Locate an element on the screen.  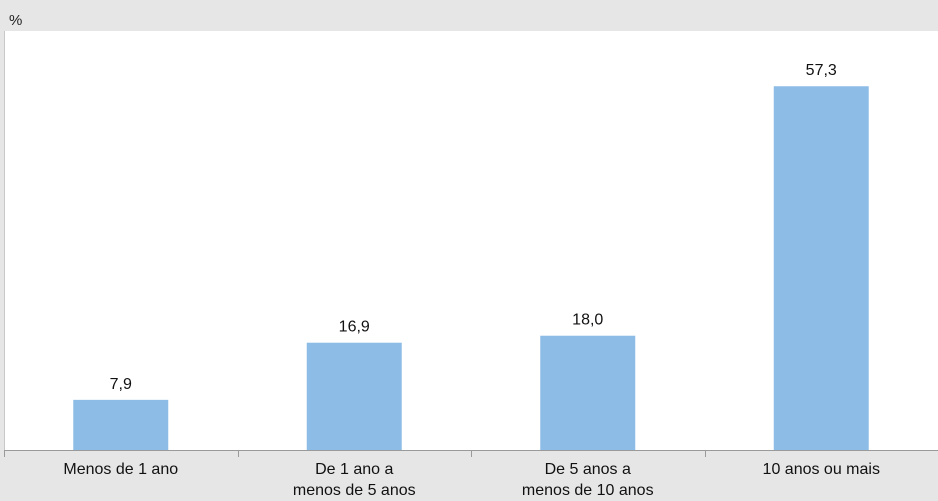
category-label: 10 anos ou mais is located at coordinates (821, 469).